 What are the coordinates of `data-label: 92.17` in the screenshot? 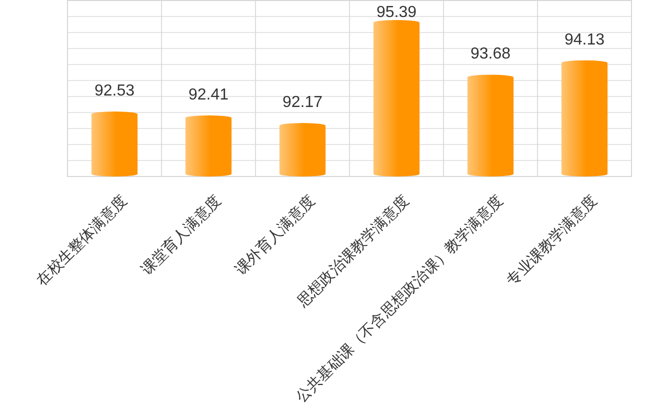 It's located at (302, 103).